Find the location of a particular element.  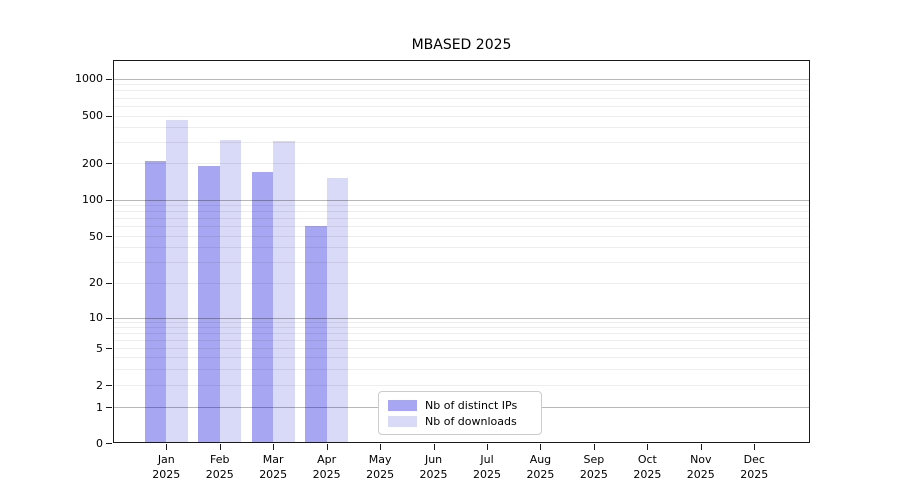

bar-downloads-feb is located at coordinates (230, 291).